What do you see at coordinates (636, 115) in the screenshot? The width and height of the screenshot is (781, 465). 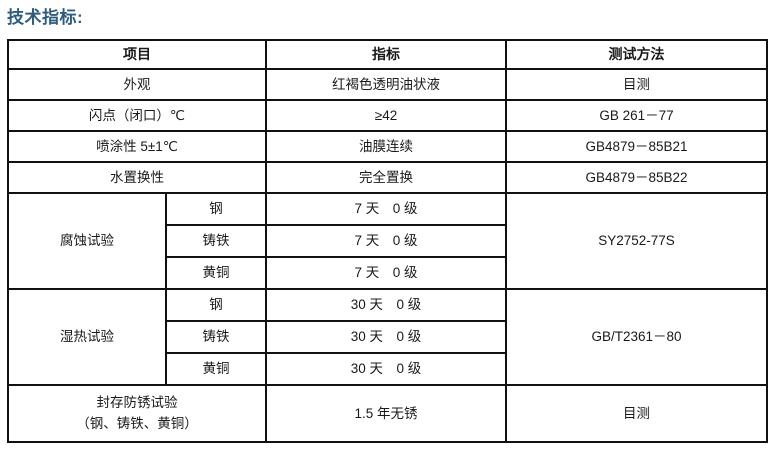 I see `cell-method: GB 261－77` at bounding box center [636, 115].